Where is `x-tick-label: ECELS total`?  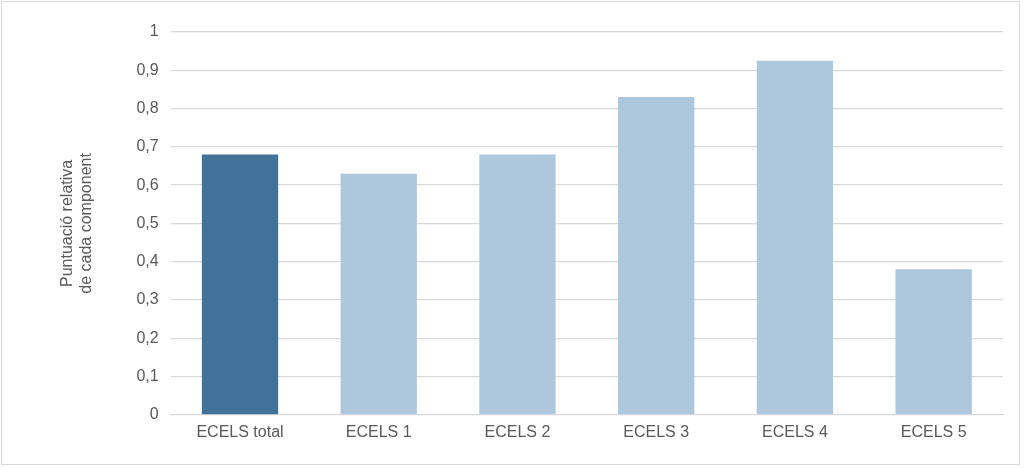
x-tick-label: ECELS total is located at coordinates (240, 431).